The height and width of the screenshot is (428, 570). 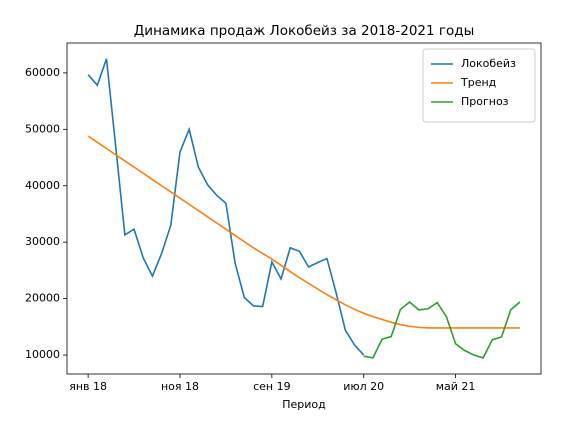 What do you see at coordinates (304, 404) in the screenshot?
I see `x-axis-label: Период` at bounding box center [304, 404].